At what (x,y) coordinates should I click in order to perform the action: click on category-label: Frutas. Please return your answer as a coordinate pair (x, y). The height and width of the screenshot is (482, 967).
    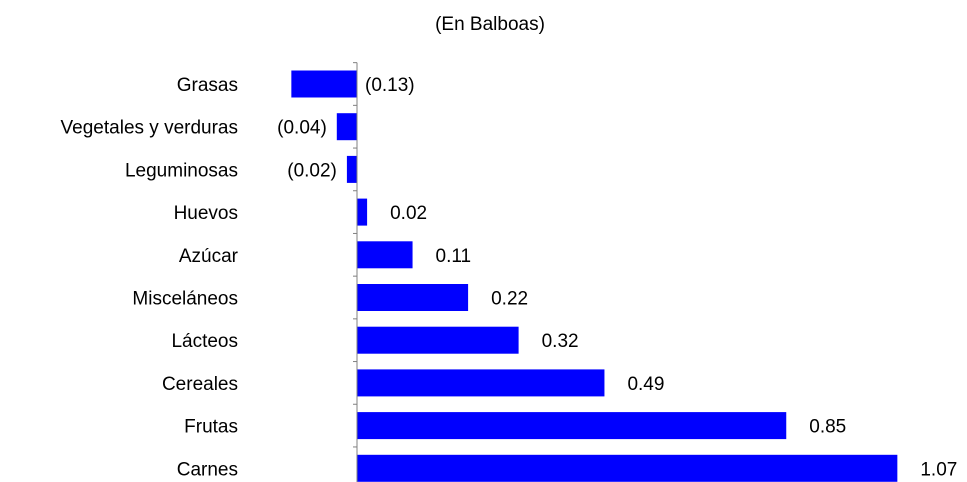
    Looking at the image, I should click on (211, 427).